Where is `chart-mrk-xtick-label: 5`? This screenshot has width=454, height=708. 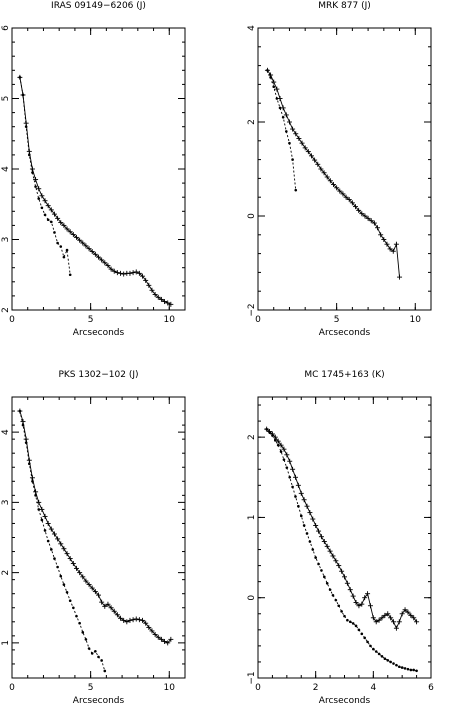
chart-mrk-xtick-label: 5 is located at coordinates (337, 320).